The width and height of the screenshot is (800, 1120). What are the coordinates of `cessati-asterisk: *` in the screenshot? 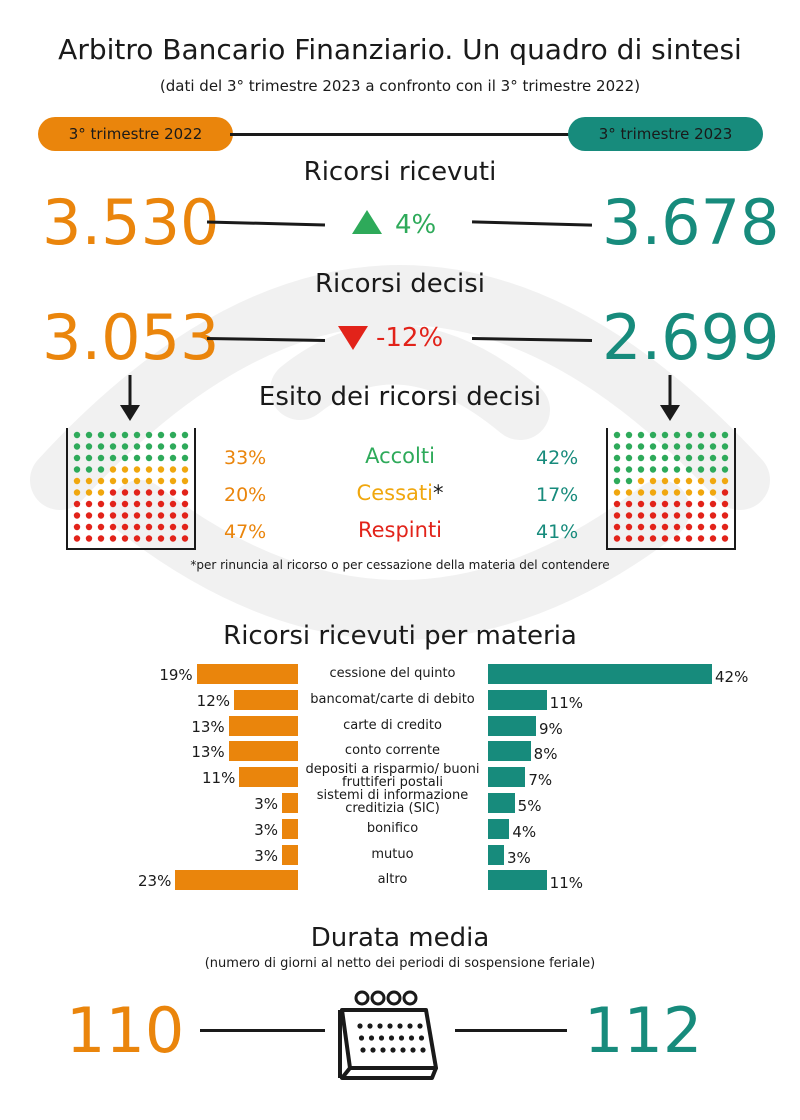 It's located at (438, 493).